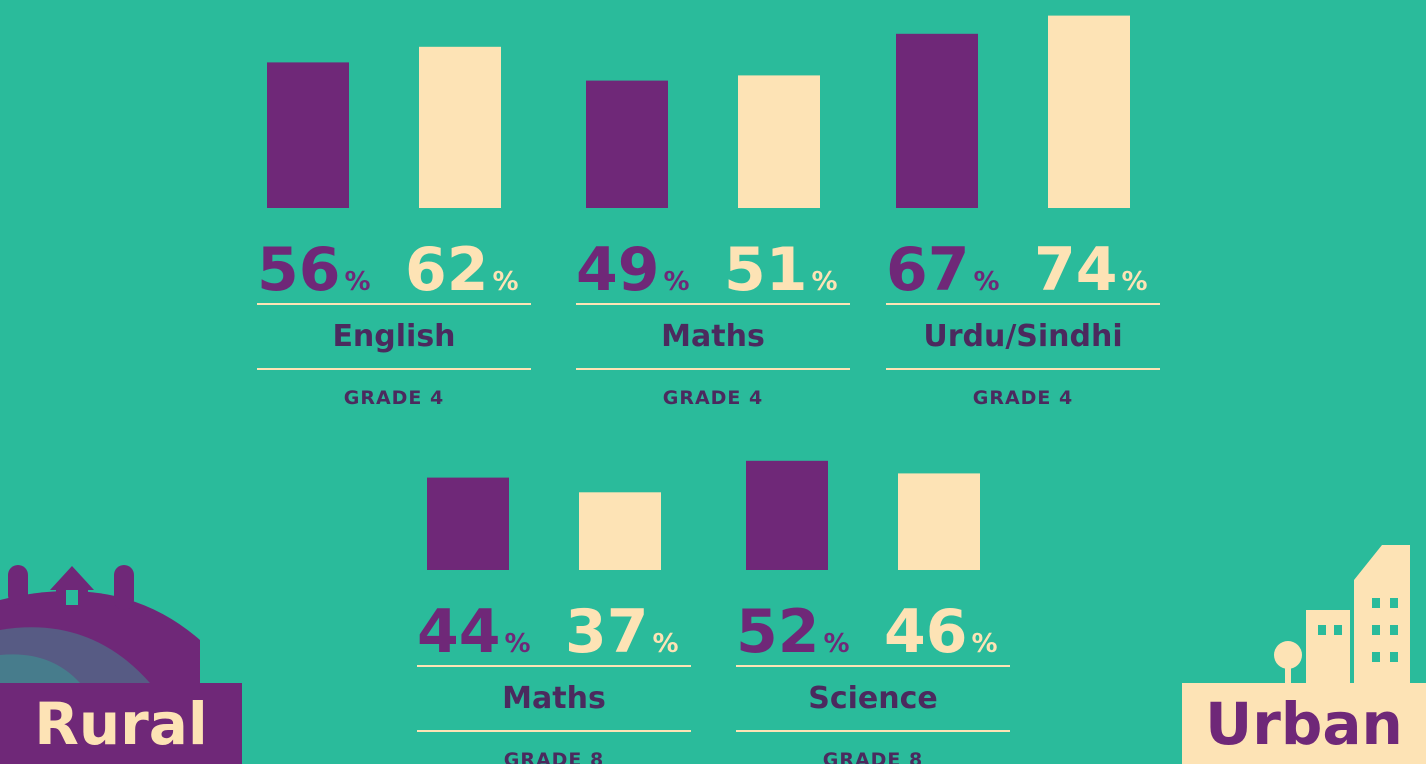 This screenshot has height=764, width=1426. What do you see at coordinates (1022, 336) in the screenshot?
I see `subject: Urdu/Sindhi` at bounding box center [1022, 336].